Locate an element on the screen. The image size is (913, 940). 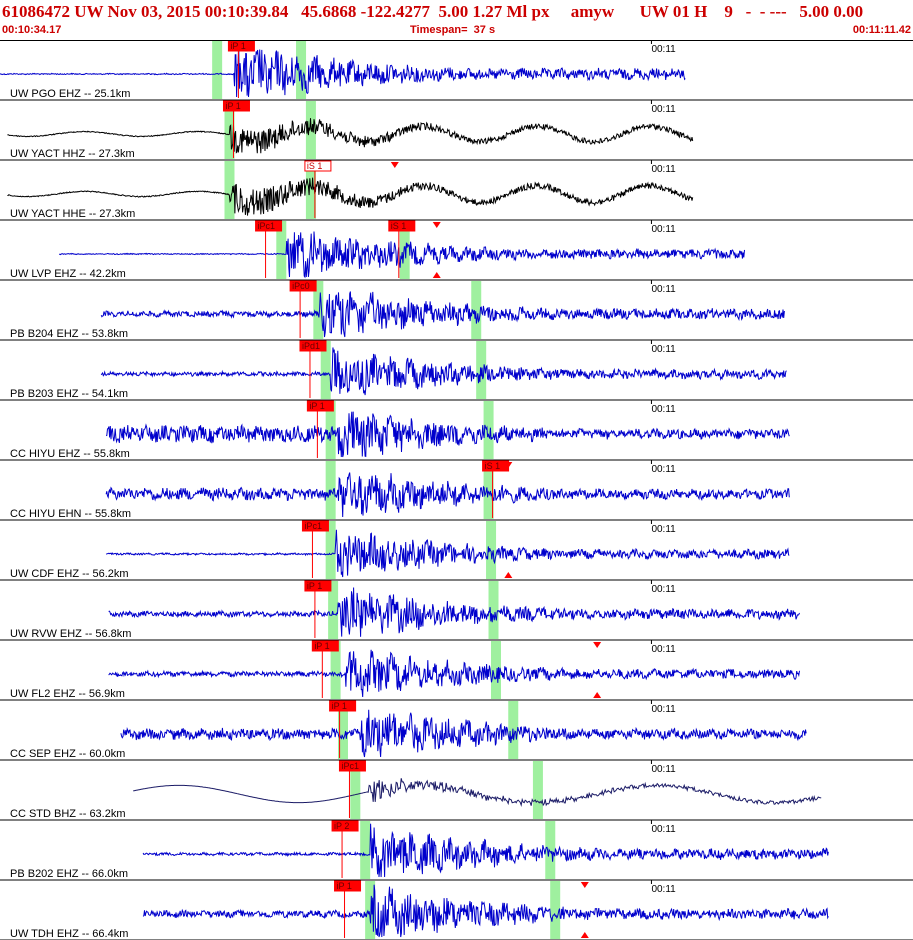
channel-label: UW PGO EHZ -- 25.1km is located at coordinates (70, 94).